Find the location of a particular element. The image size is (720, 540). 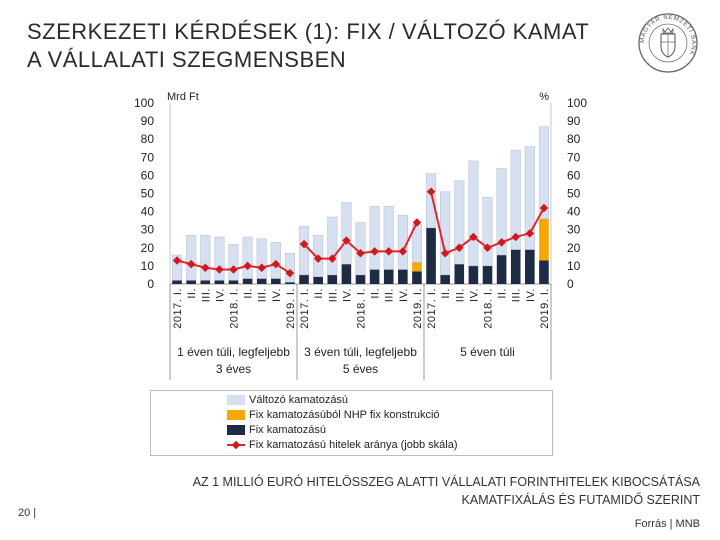

y-tick-right: 20 is located at coordinates (574, 248).